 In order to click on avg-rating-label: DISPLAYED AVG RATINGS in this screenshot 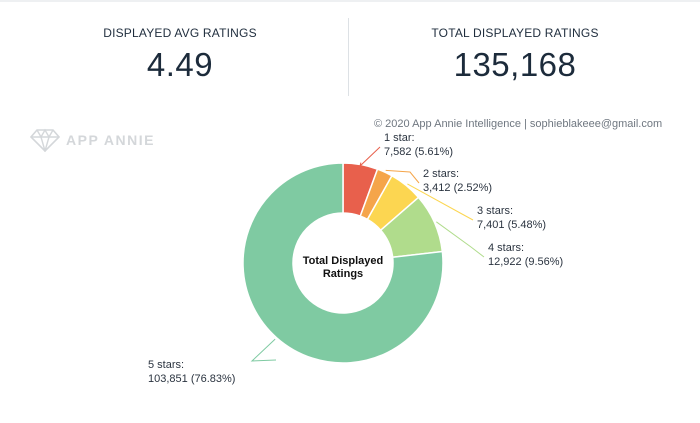, I will do `click(180, 33)`.